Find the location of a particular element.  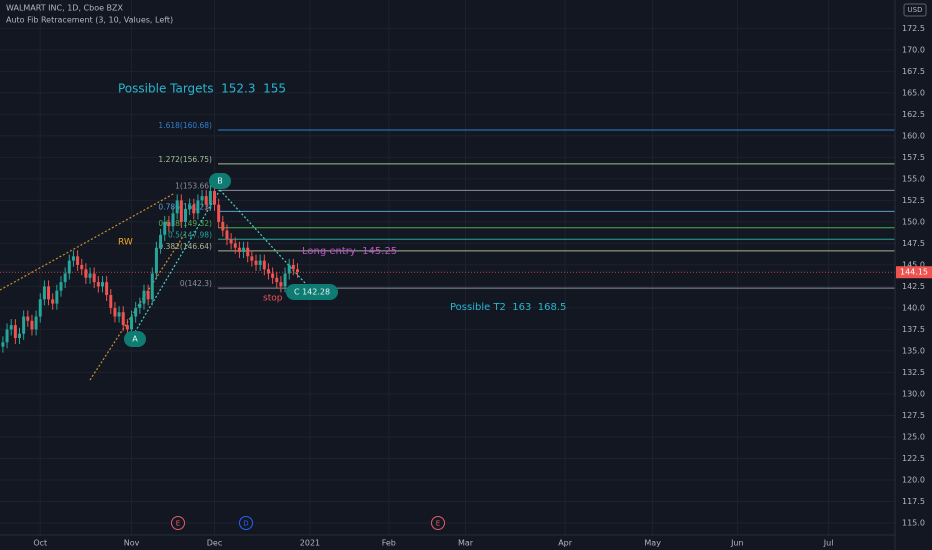

y-tick-label: 162.5 is located at coordinates (913, 114).